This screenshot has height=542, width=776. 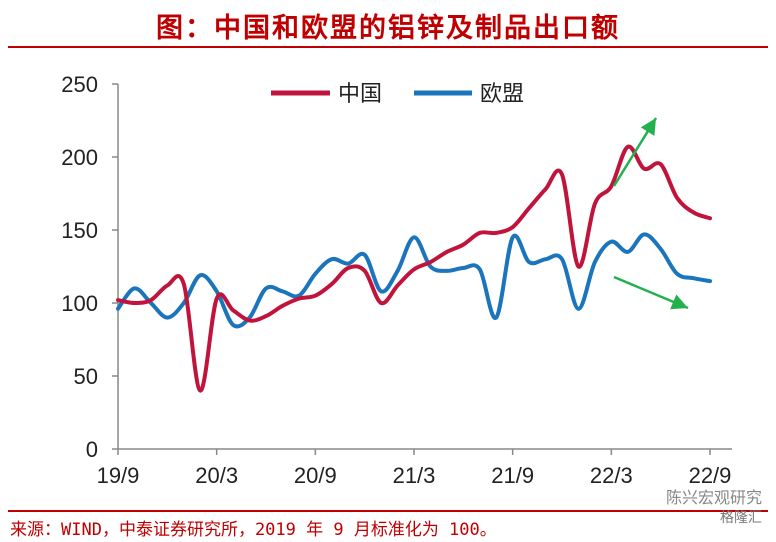 What do you see at coordinates (741, 518) in the screenshot?
I see `watermark-logo: 格隆汇` at bounding box center [741, 518].